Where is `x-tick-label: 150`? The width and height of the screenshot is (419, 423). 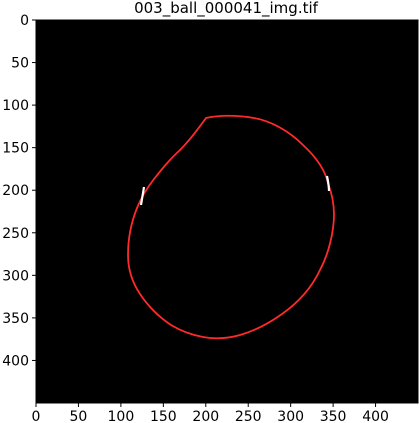 x-tick-label: 150 is located at coordinates (163, 416).